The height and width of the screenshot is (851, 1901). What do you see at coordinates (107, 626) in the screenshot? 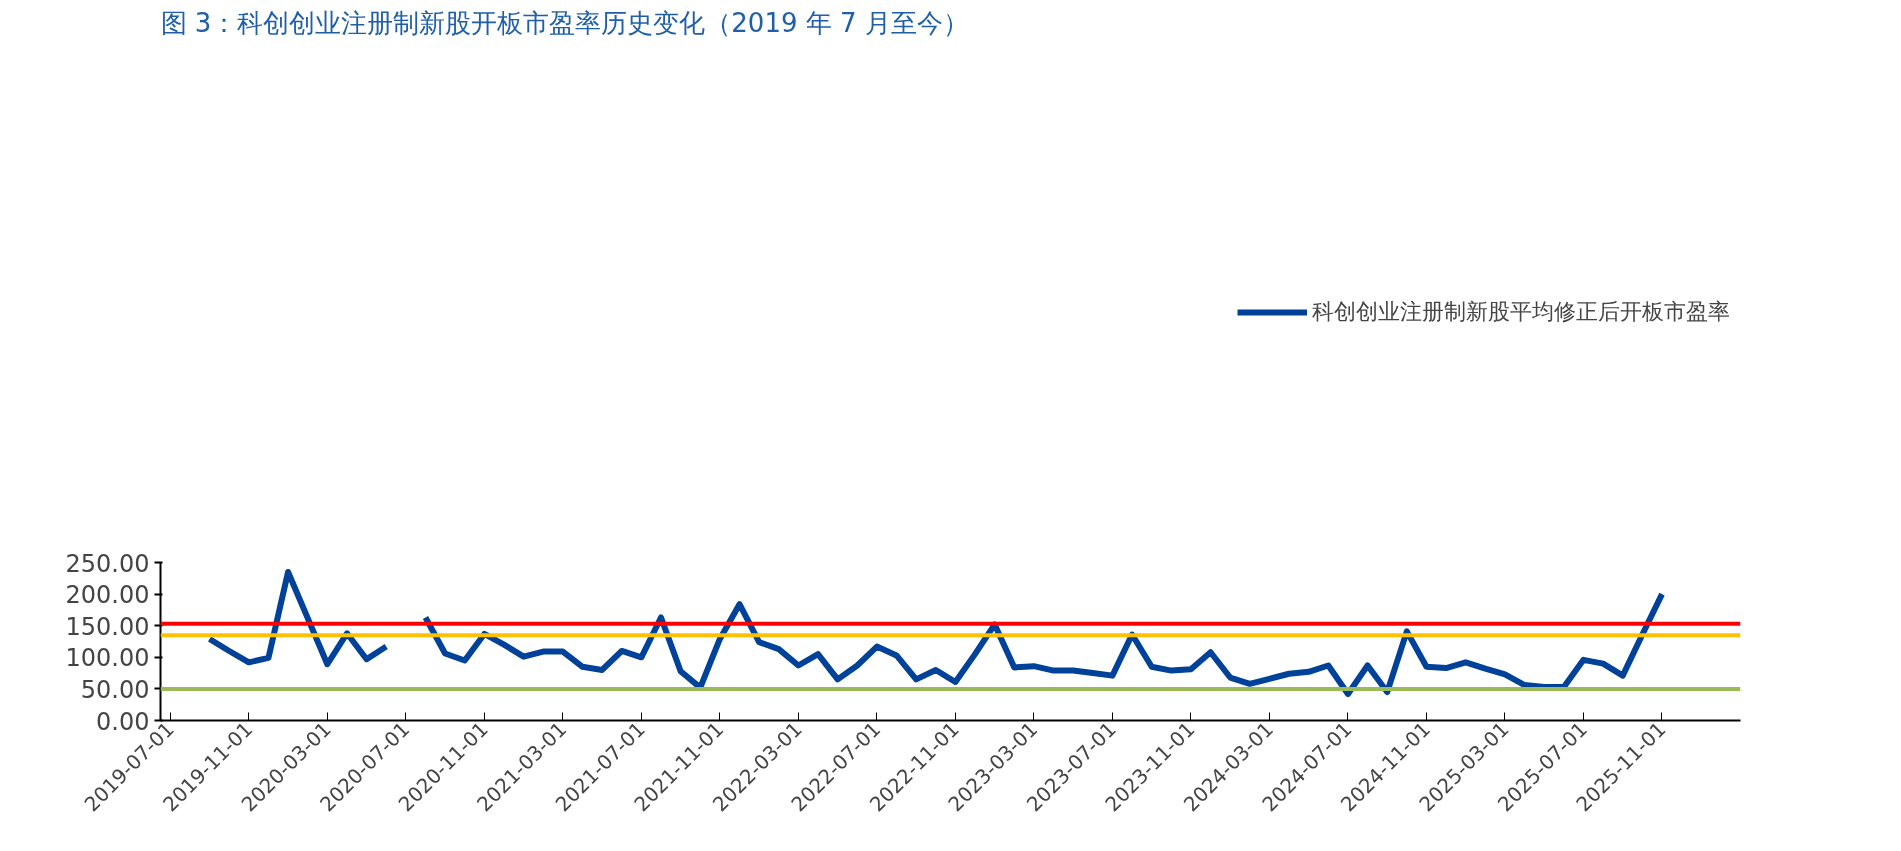
I see `y-tick-label: 150.00` at bounding box center [107, 626].